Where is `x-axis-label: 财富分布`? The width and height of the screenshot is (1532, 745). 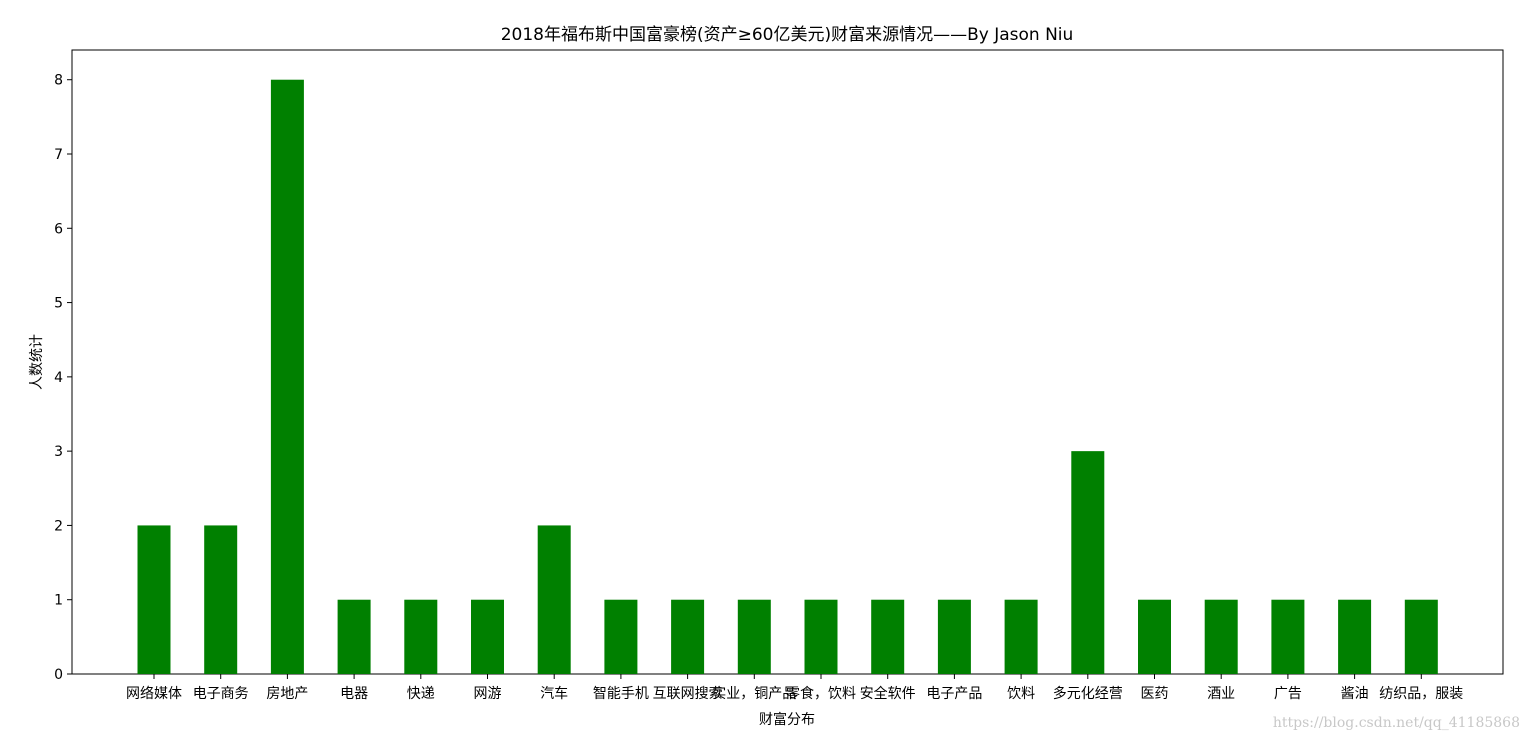 x-axis-label: 财富分布 is located at coordinates (787, 719).